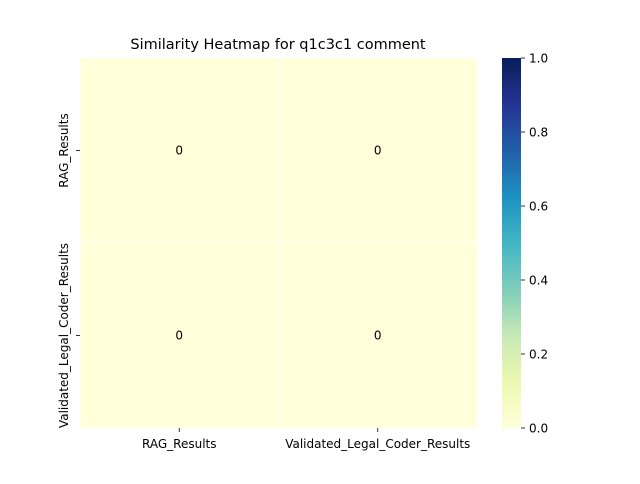 The width and height of the screenshot is (640, 484). What do you see at coordinates (538, 429) in the screenshot?
I see `colorbar-tick-label: 0.0` at bounding box center [538, 429].